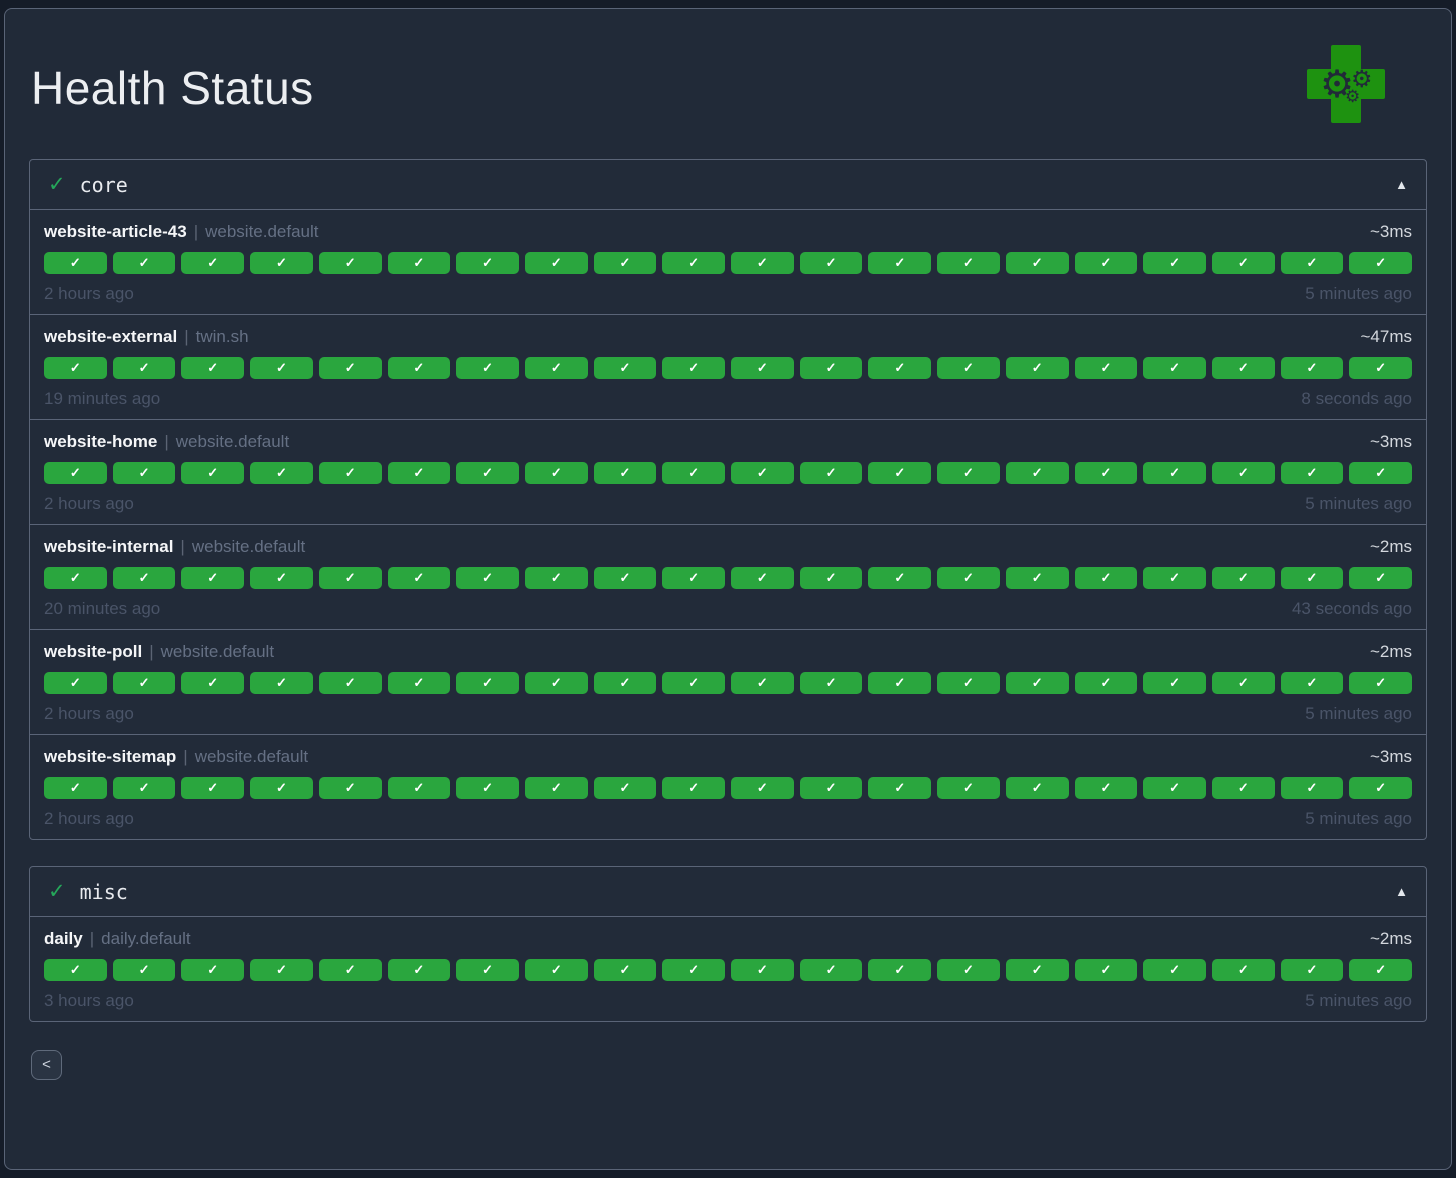 Image resolution: width=1456 pixels, height=1178 pixels. Describe the element at coordinates (728, 84) in the screenshot. I see `page-header: Health Status ⚙ ⚙ ⚙` at that location.